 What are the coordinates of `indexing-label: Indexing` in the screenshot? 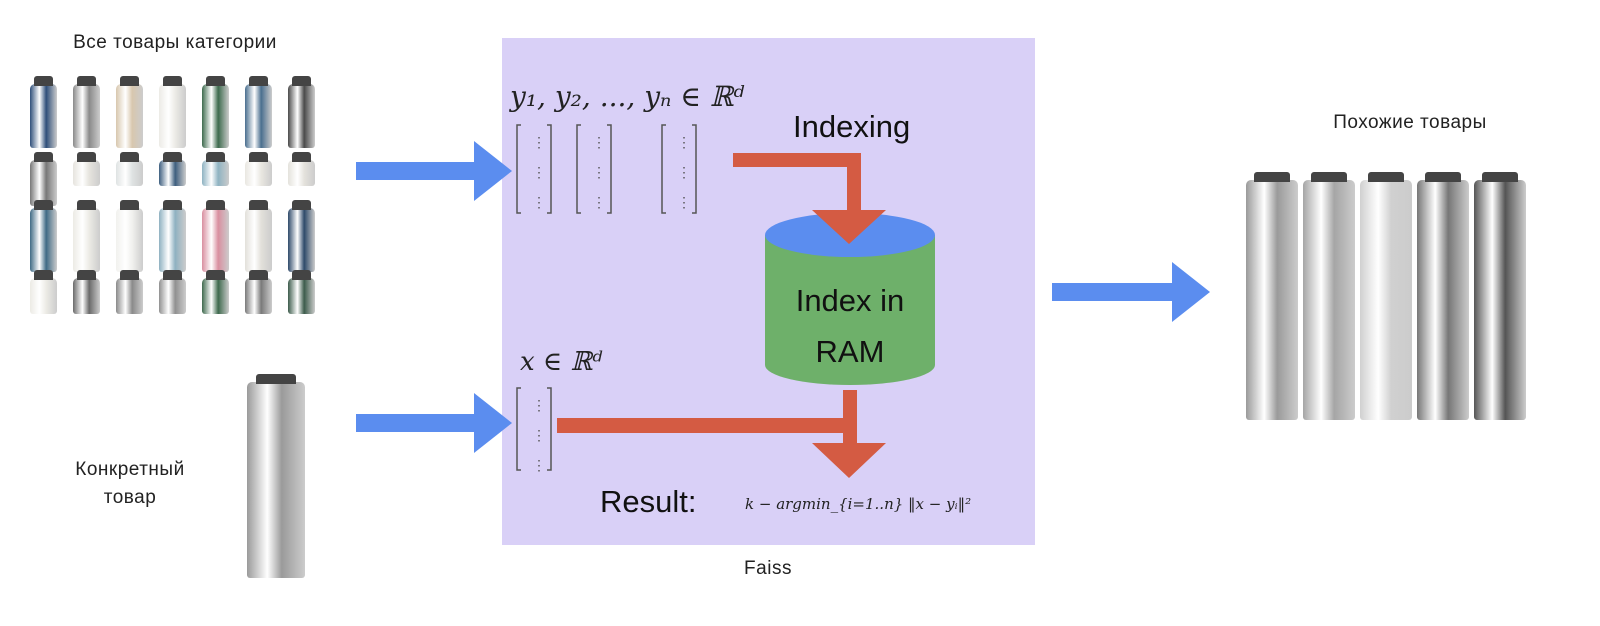 It's located at (851, 126).